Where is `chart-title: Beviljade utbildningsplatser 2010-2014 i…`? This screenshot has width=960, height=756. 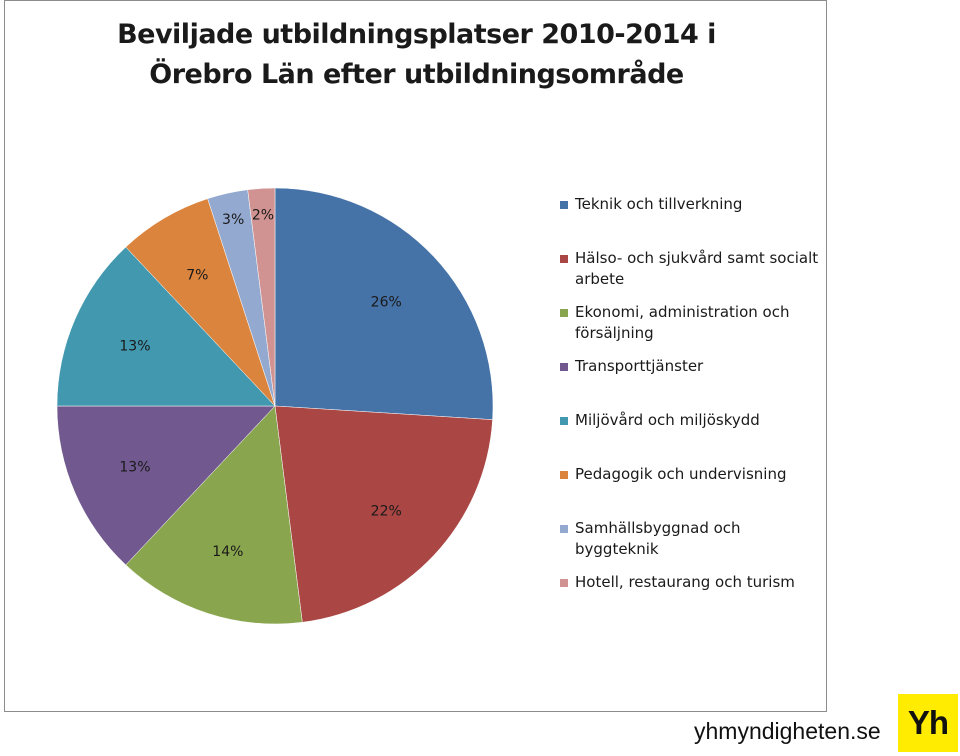
chart-title: Beviljade utbildningsplatser 2010-2014 i… is located at coordinates (416, 55).